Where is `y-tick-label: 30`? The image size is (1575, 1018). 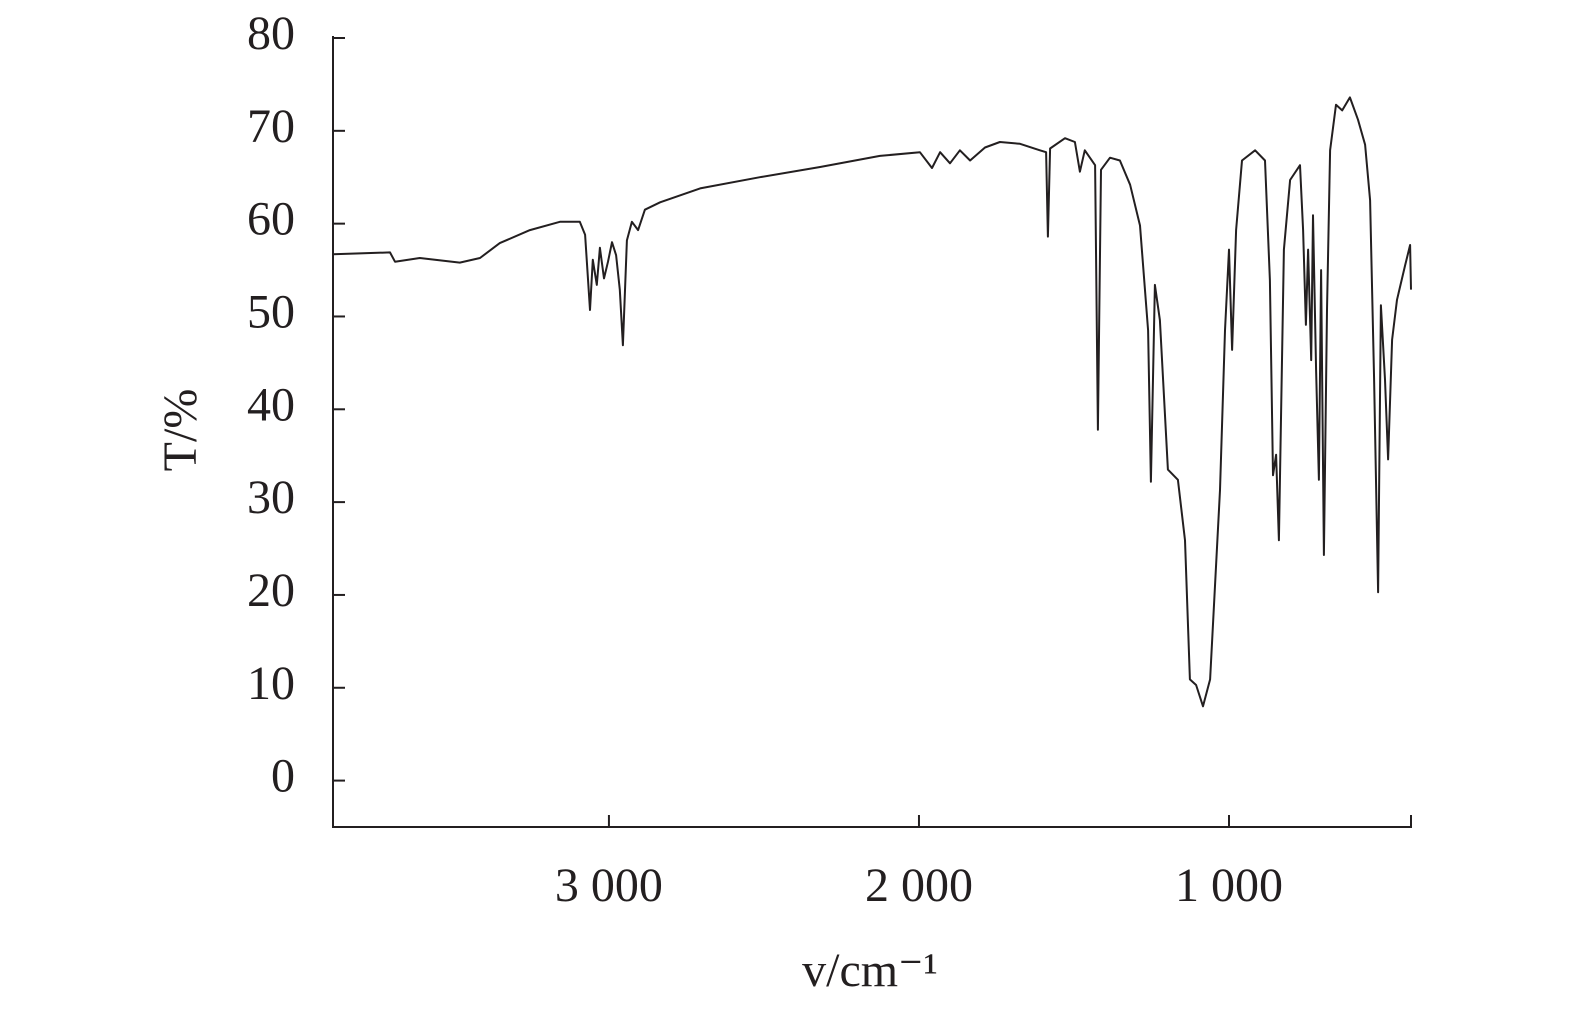
y-tick-label: 30 is located at coordinates (271, 497).